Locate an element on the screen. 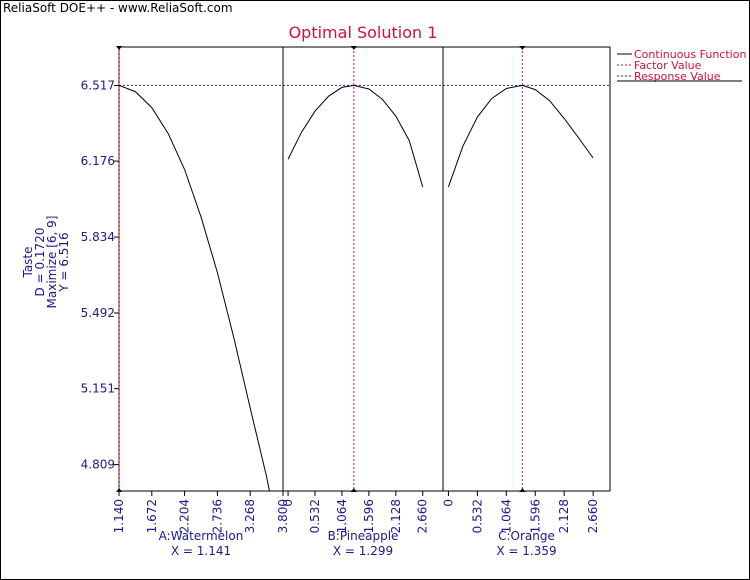  x-tick-label: 1.672 is located at coordinates (152, 516).